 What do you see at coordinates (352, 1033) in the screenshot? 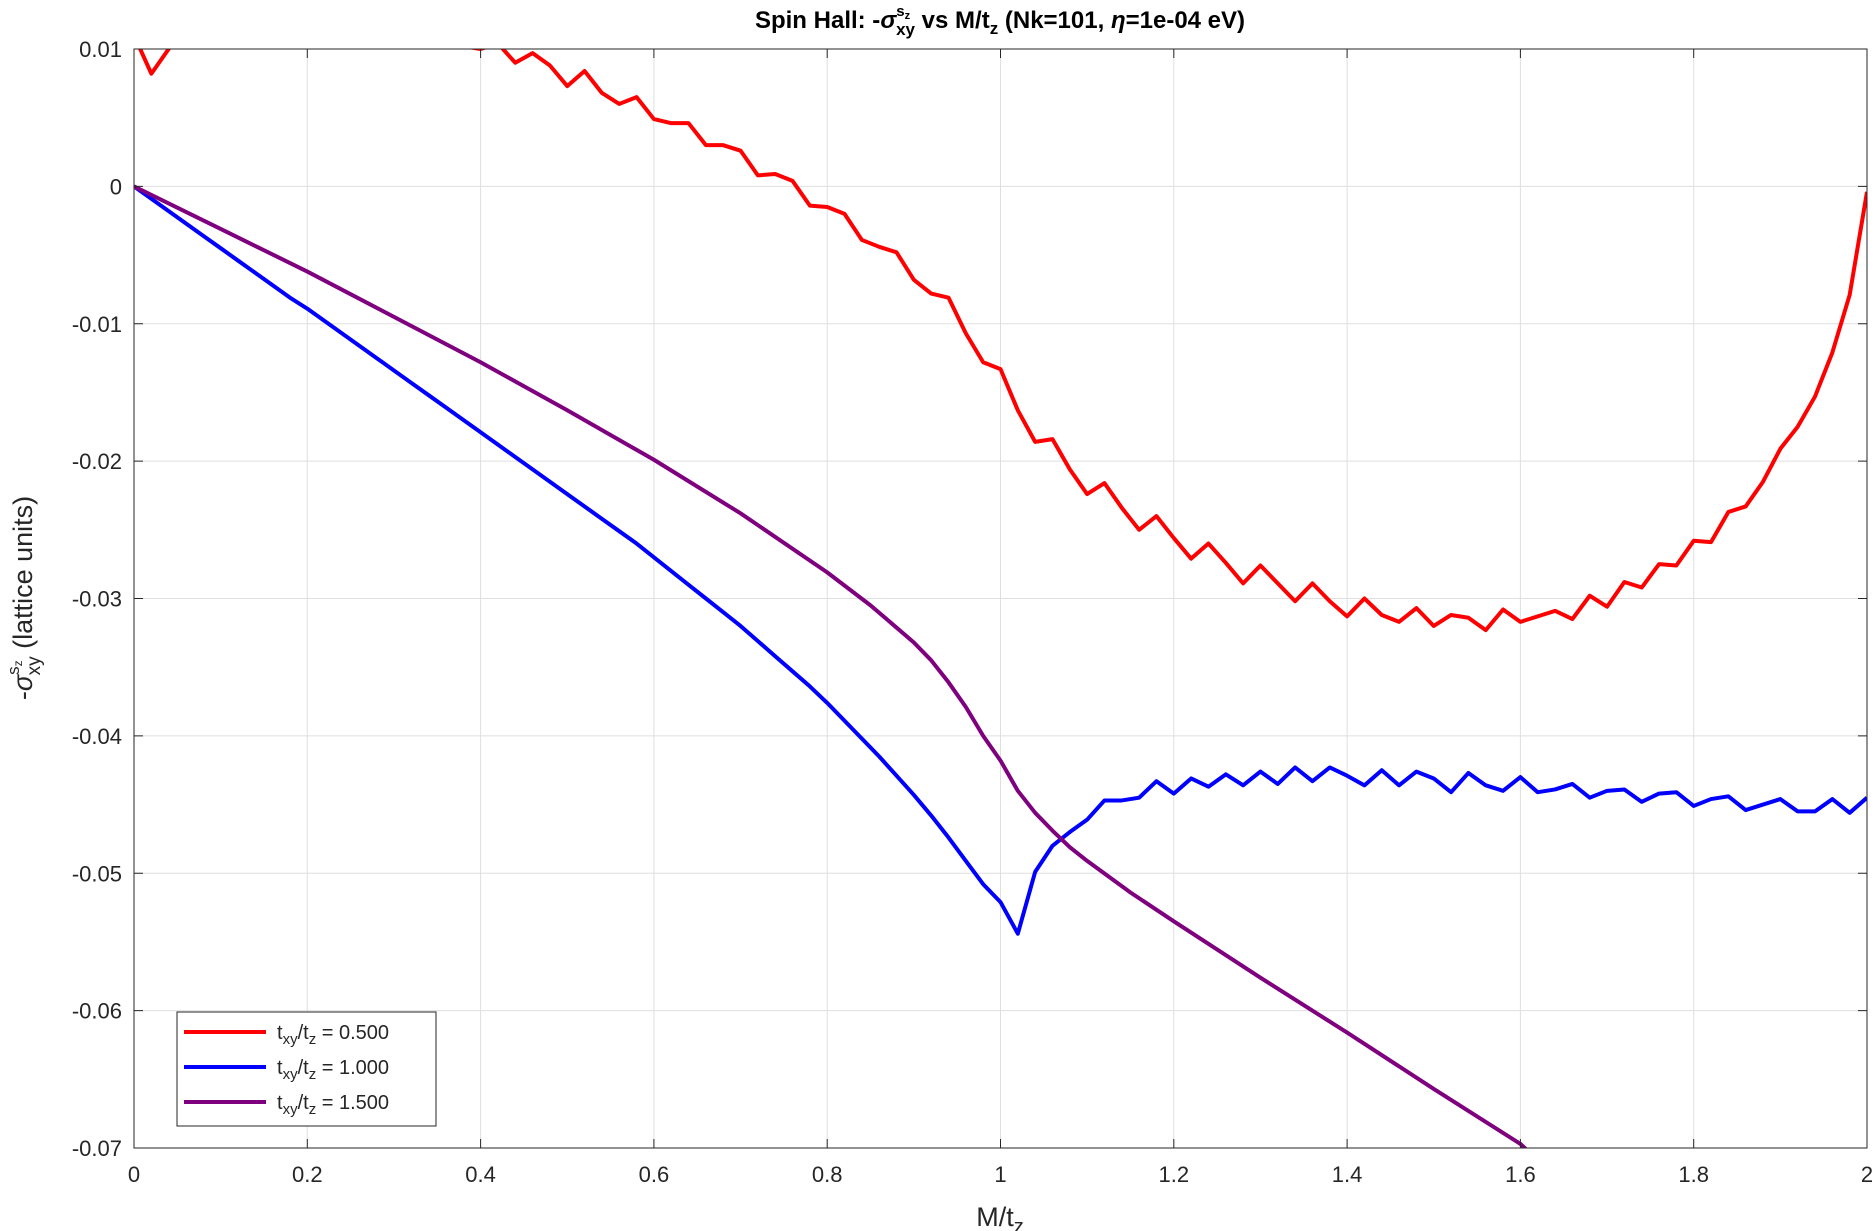
I see `legend-0-part-4: = 0.500` at bounding box center [352, 1033].